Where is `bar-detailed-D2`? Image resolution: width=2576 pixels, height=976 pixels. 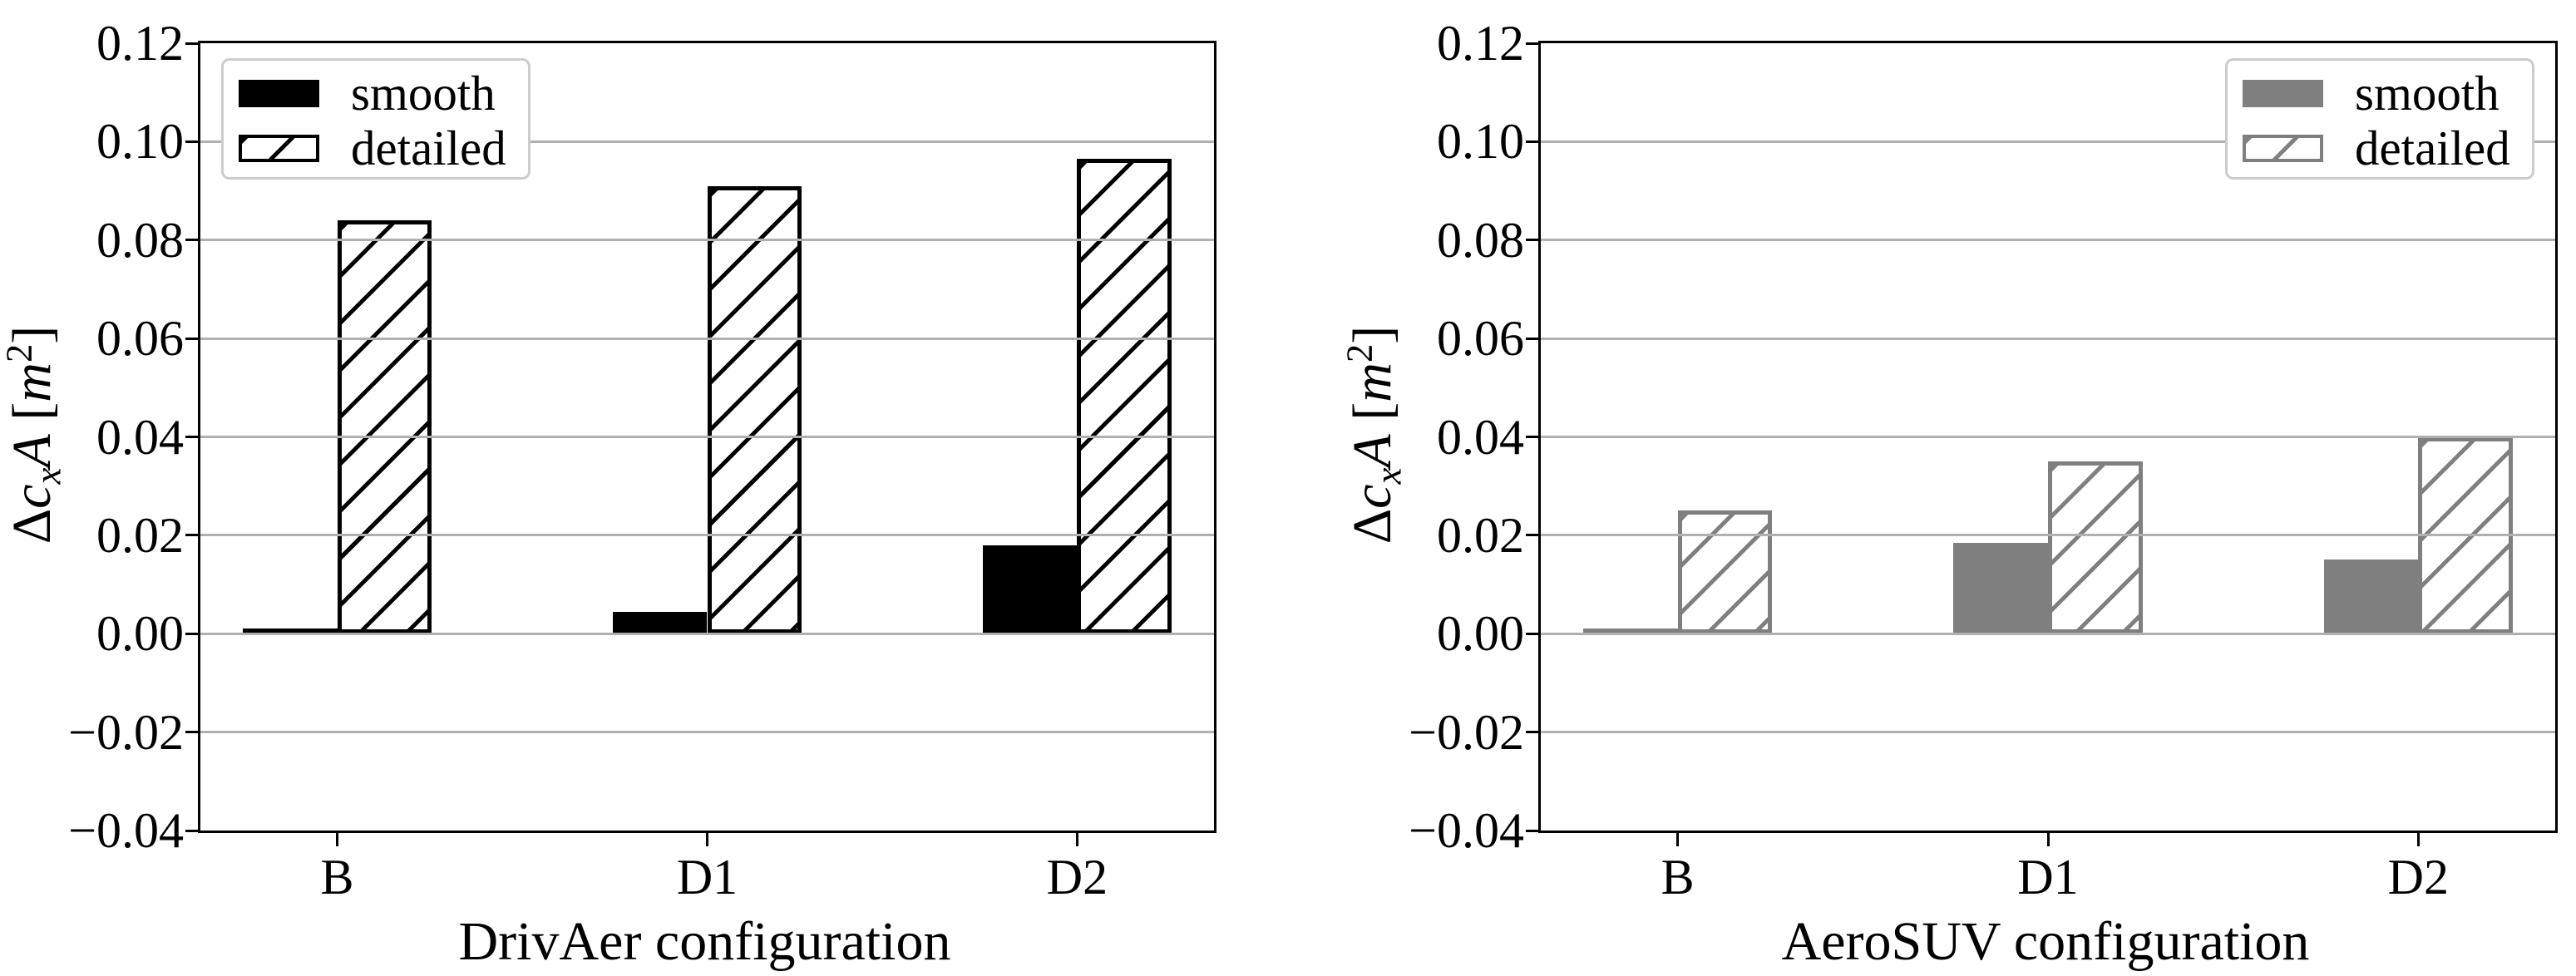 bar-detailed-D2 is located at coordinates (1124, 396).